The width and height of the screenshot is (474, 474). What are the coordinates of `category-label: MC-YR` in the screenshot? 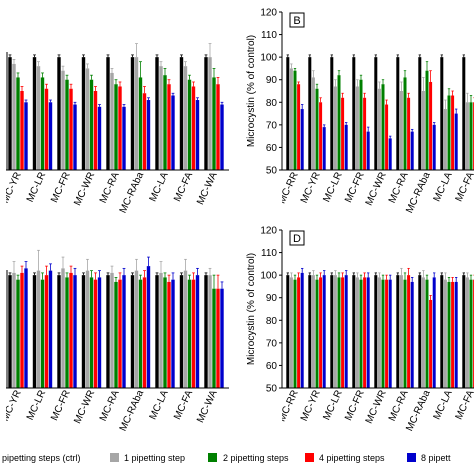 It's located at (12, 188).